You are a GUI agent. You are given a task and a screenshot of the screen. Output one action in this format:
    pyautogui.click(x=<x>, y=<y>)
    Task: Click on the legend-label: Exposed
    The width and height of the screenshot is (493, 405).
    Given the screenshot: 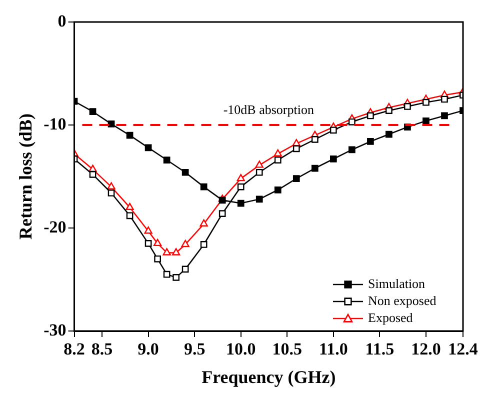 What is the action you would take?
    pyautogui.click(x=391, y=317)
    